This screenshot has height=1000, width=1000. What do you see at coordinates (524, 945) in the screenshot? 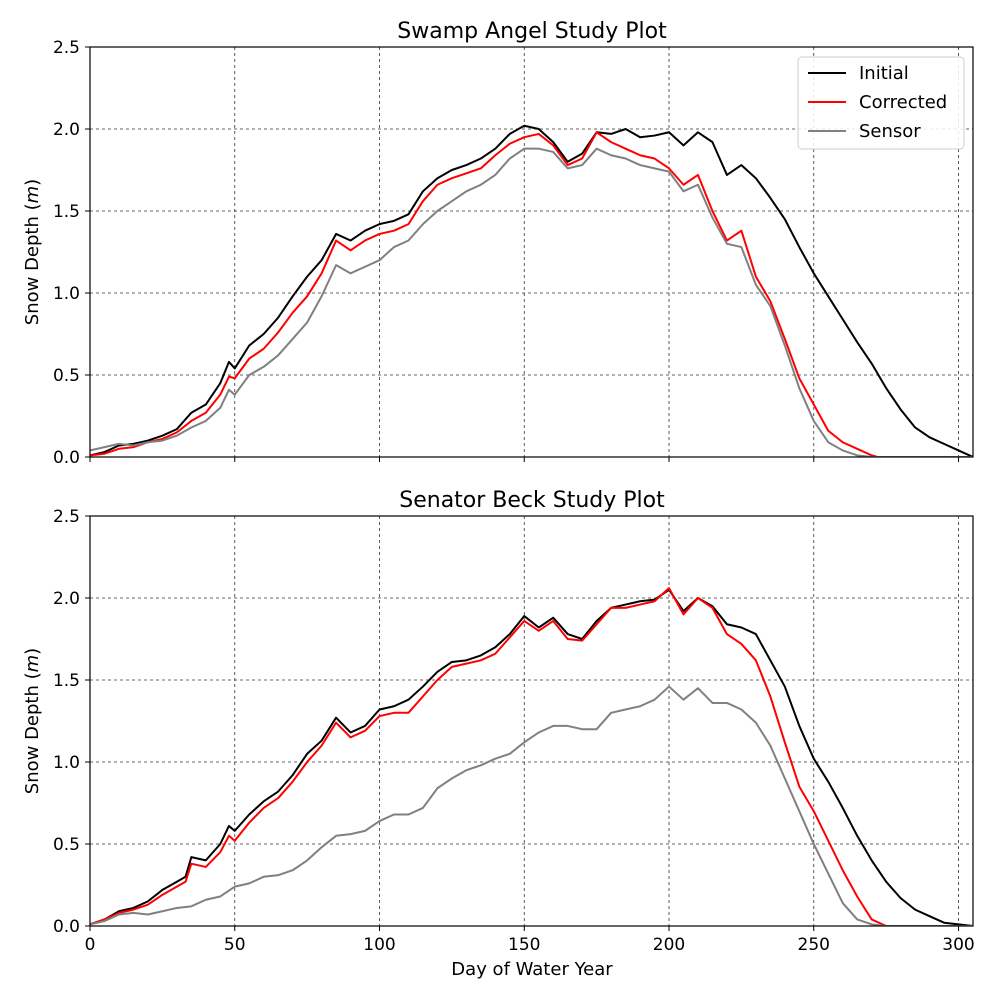
I see `x-tick-label: 150` at bounding box center [524, 945].